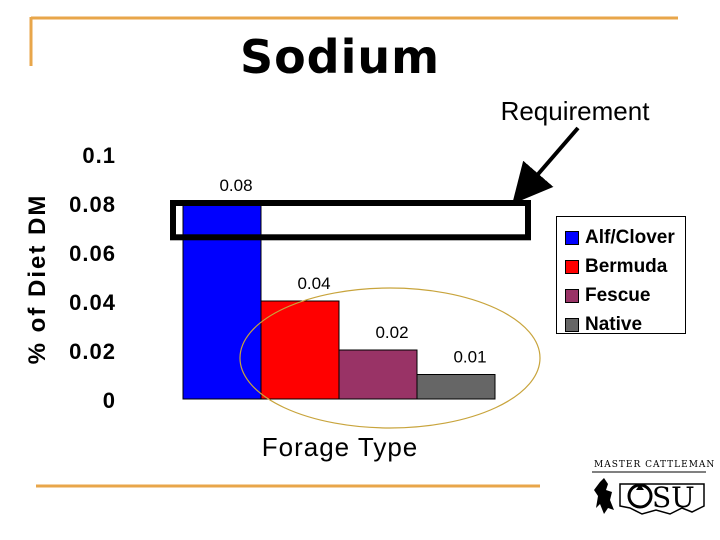 Image resolution: width=720 pixels, height=540 pixels. I want to click on y-tick-label: 0, so click(109, 400).